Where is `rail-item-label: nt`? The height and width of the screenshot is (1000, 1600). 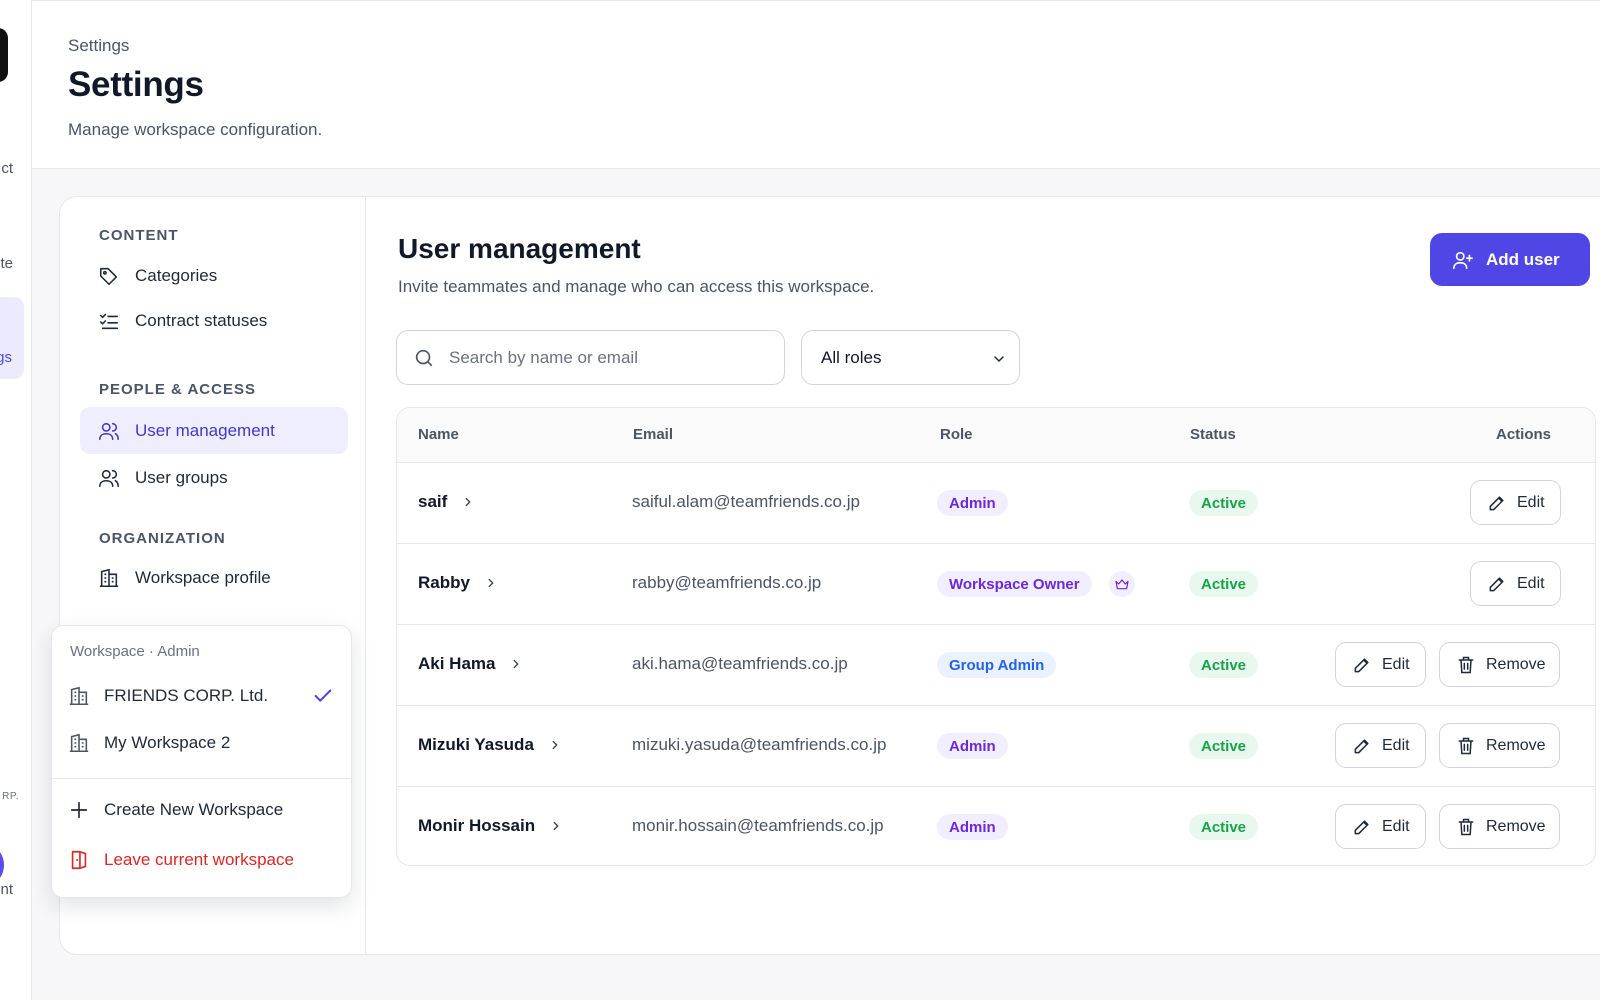
rail-item-label: nt is located at coordinates (6, 889).